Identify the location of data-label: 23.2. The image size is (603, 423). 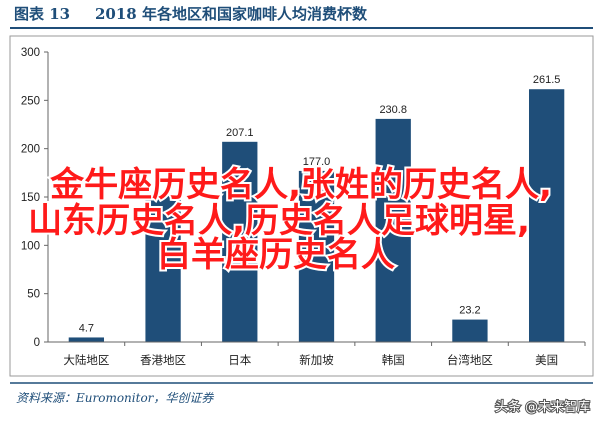
(469, 311).